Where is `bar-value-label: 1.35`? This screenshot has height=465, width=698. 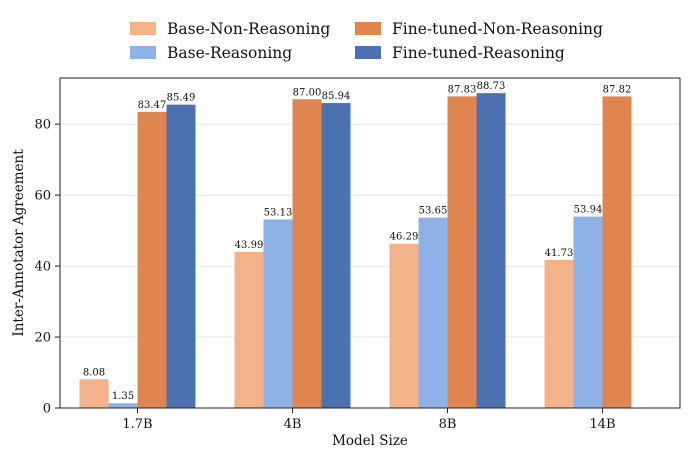
bar-value-label: 1.35 is located at coordinates (123, 396).